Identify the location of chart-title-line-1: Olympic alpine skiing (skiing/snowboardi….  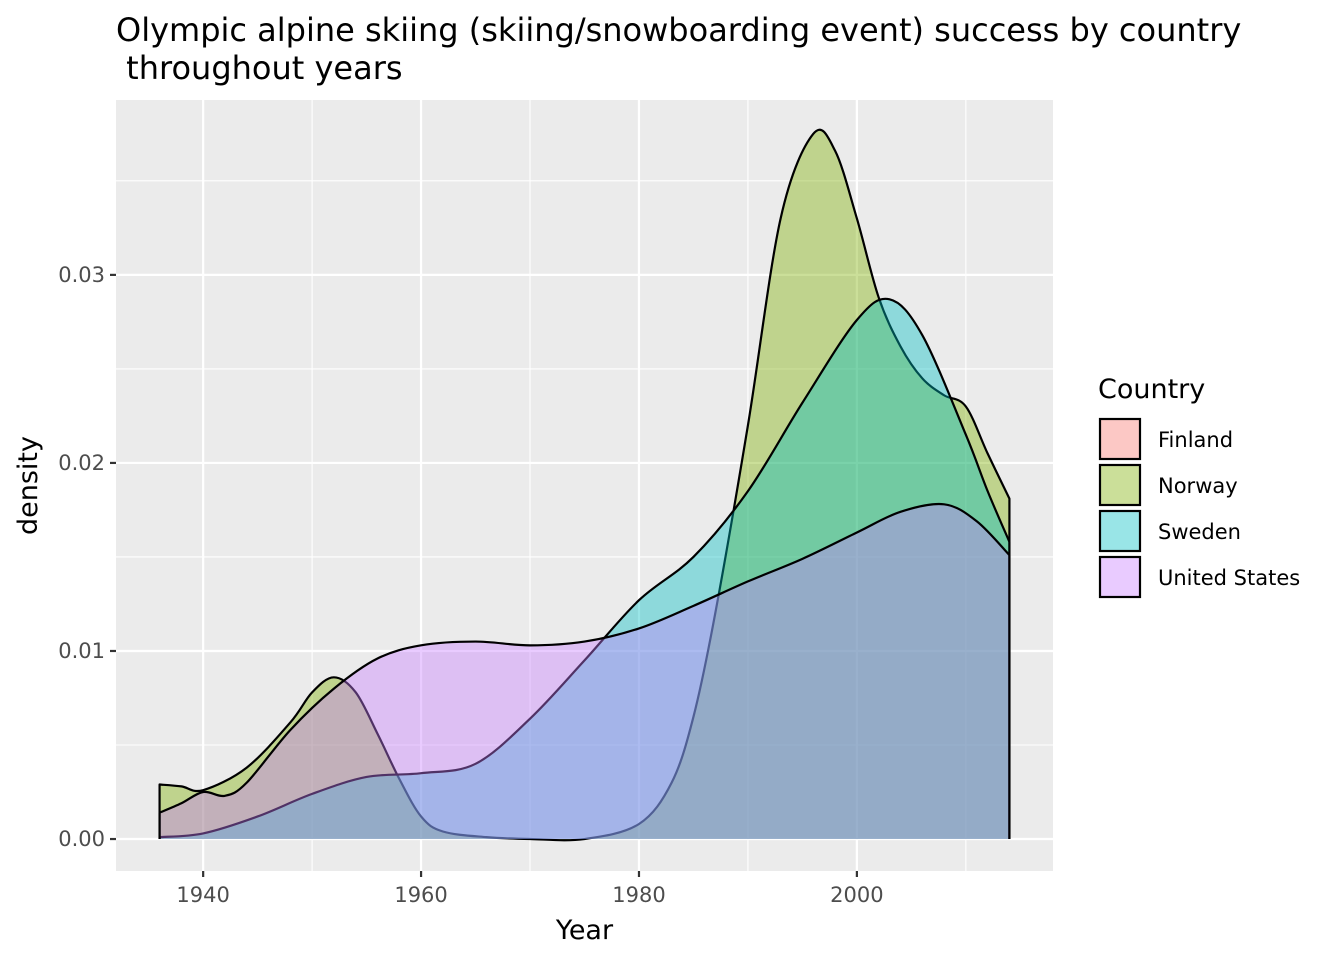
(678, 30).